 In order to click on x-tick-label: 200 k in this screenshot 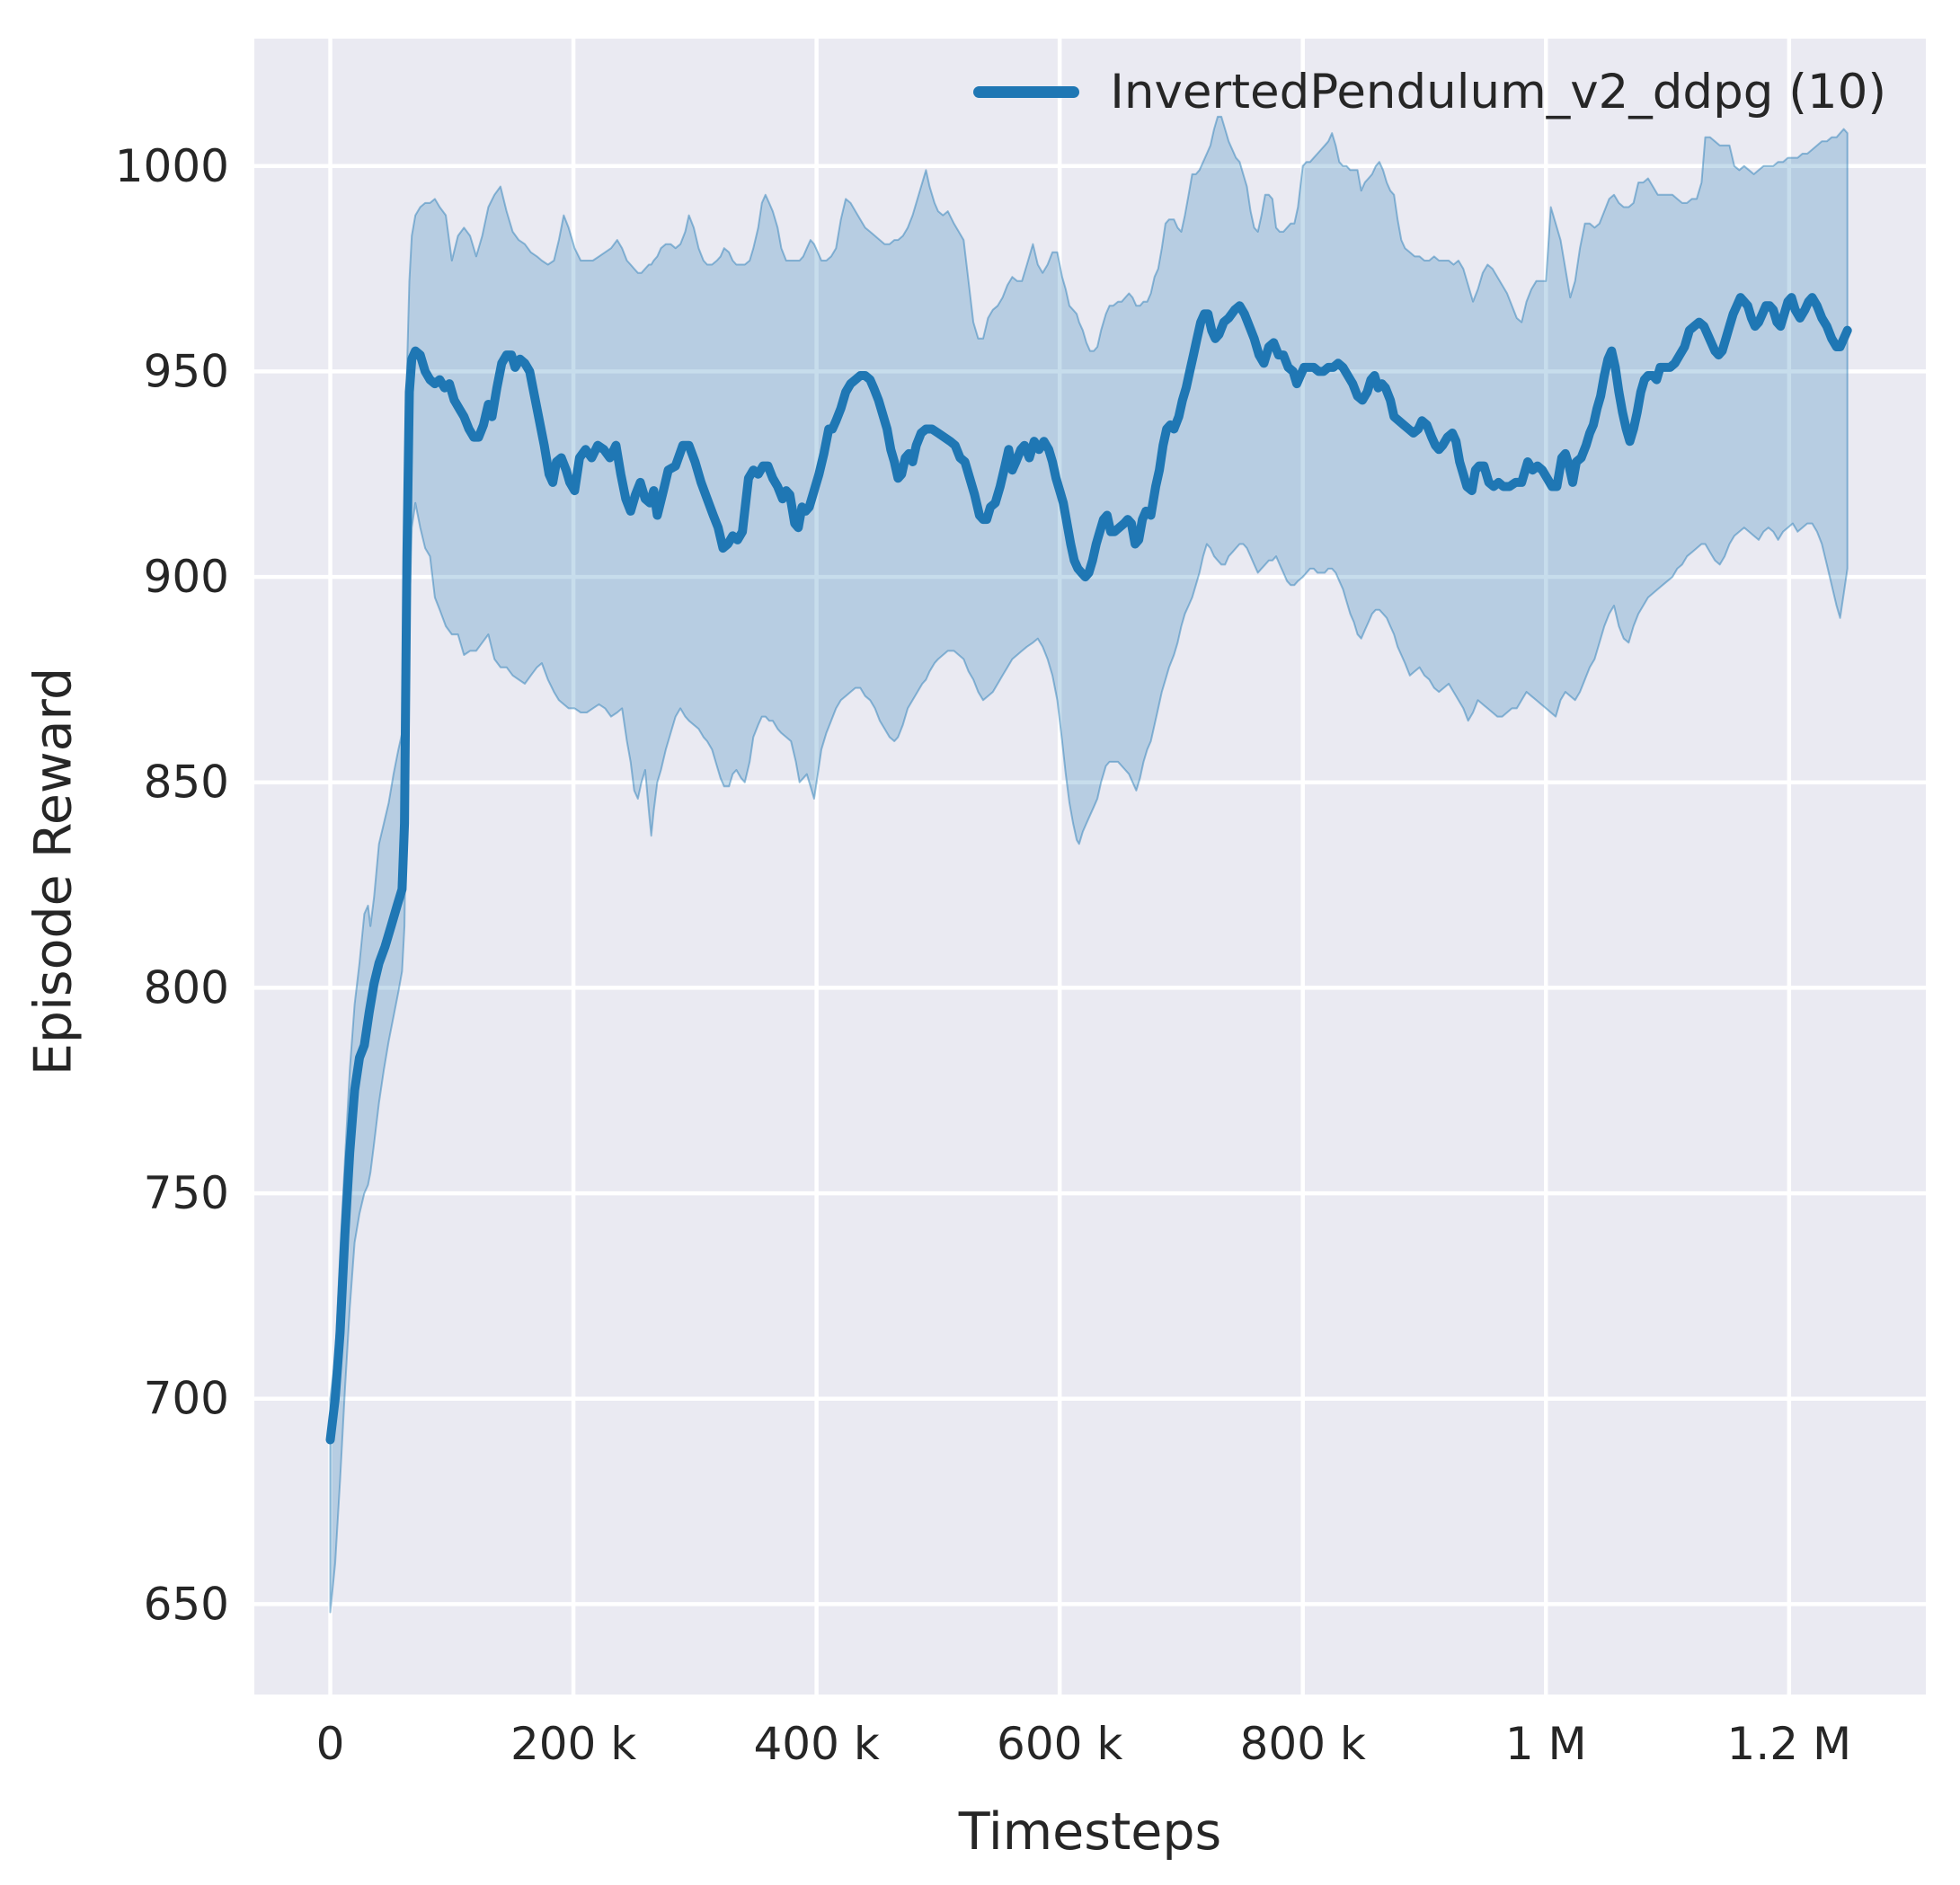, I will do `click(573, 1744)`.